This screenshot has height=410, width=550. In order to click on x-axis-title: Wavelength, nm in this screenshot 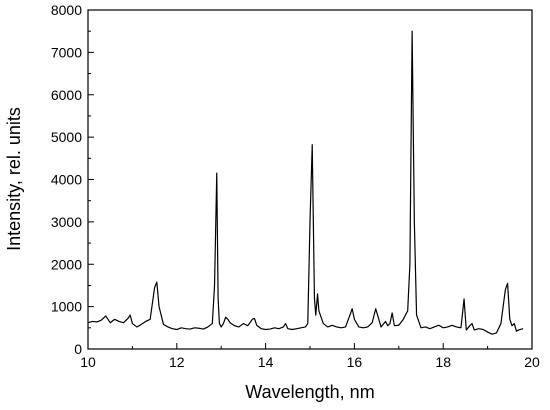, I will do `click(309, 392)`.